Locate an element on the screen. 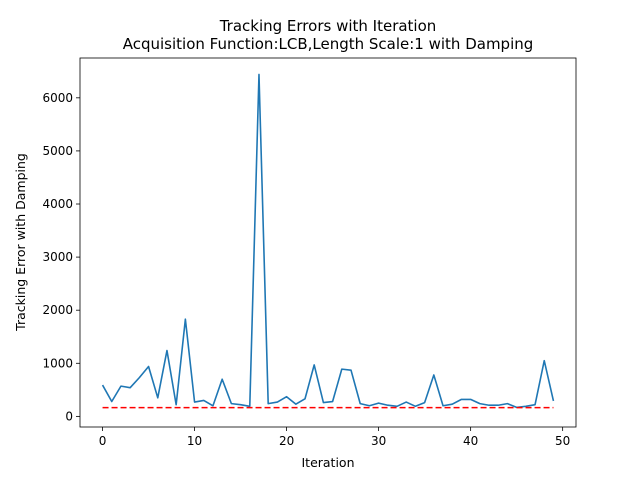  y-tick-label: 3000 is located at coordinates (57, 257).